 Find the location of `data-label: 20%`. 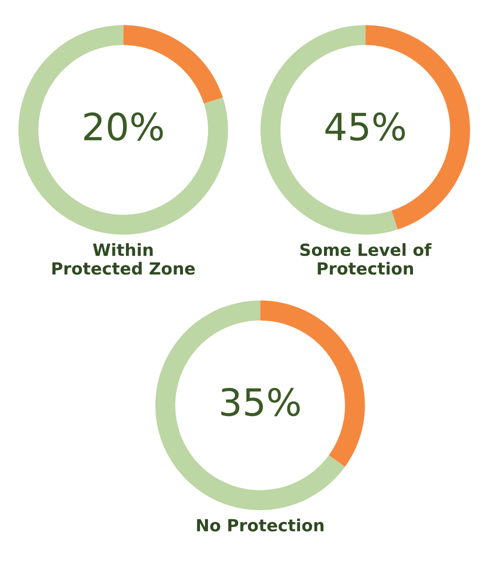

data-label: 20% is located at coordinates (123, 126).